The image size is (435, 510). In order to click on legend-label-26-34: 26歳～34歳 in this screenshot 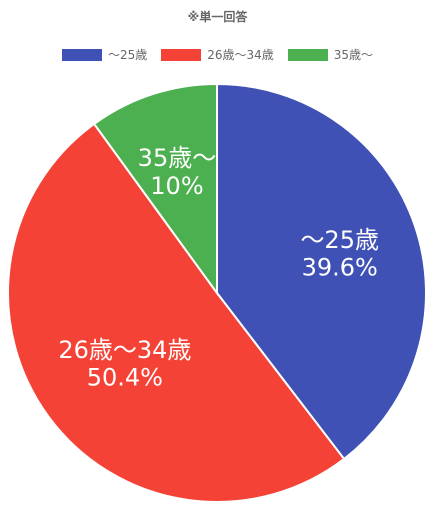, I will do `click(240, 55)`.